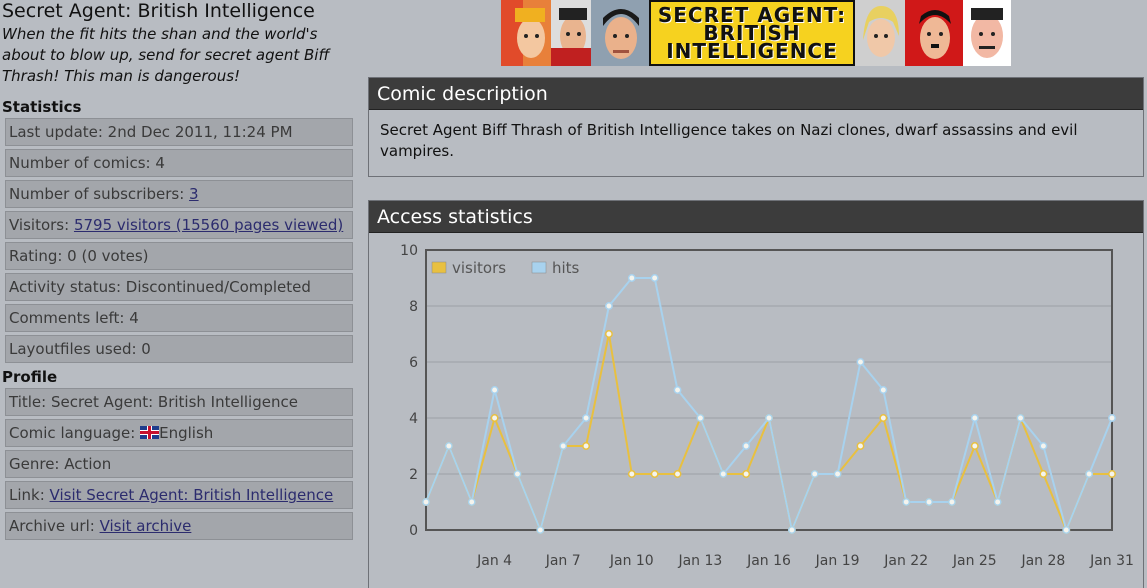 The width and height of the screenshot is (1147, 588). I want to click on y-tick-label: 10, so click(409, 251).